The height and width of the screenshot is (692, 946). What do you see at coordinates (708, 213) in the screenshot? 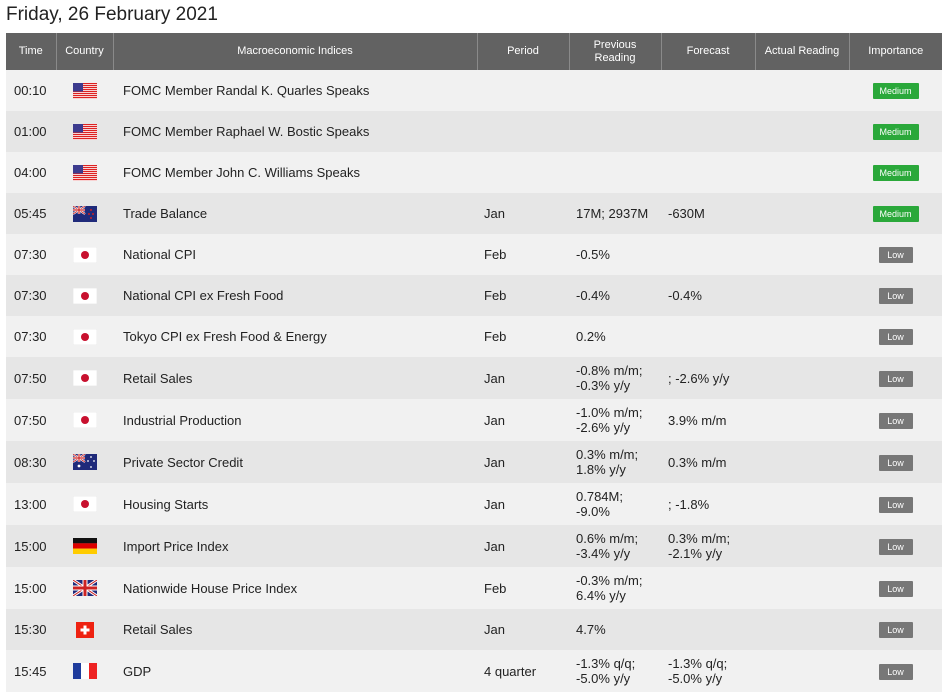
I see `forecast-cell: -630M` at bounding box center [708, 213].